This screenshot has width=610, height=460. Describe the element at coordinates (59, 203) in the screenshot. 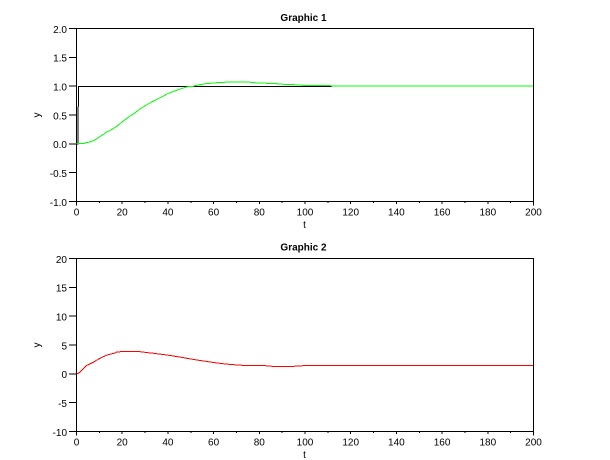

I see `svg-text: -1.0` at that location.